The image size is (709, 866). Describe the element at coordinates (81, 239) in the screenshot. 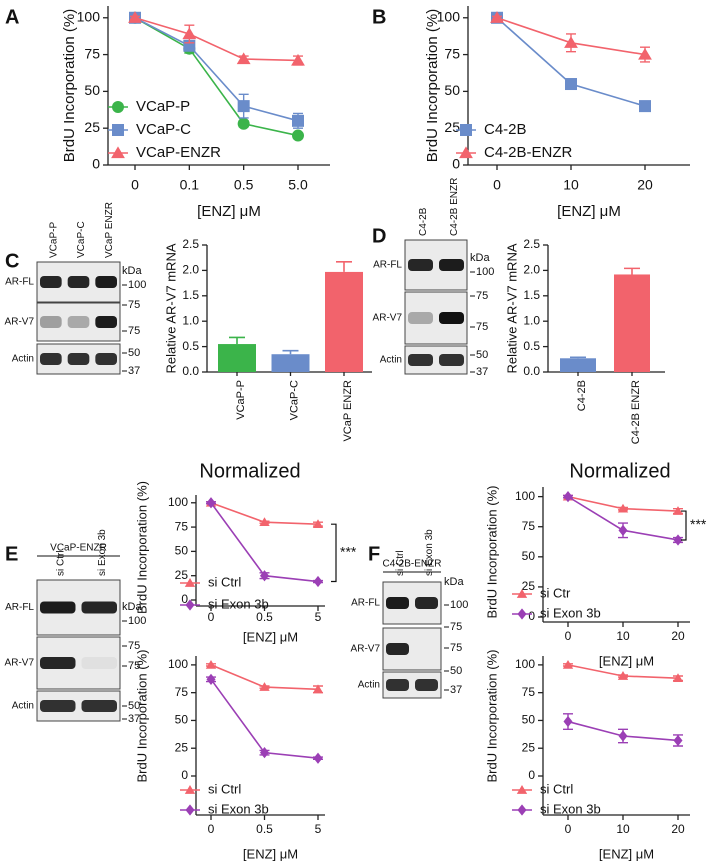

I see `lane-label: VCaP-C` at that location.